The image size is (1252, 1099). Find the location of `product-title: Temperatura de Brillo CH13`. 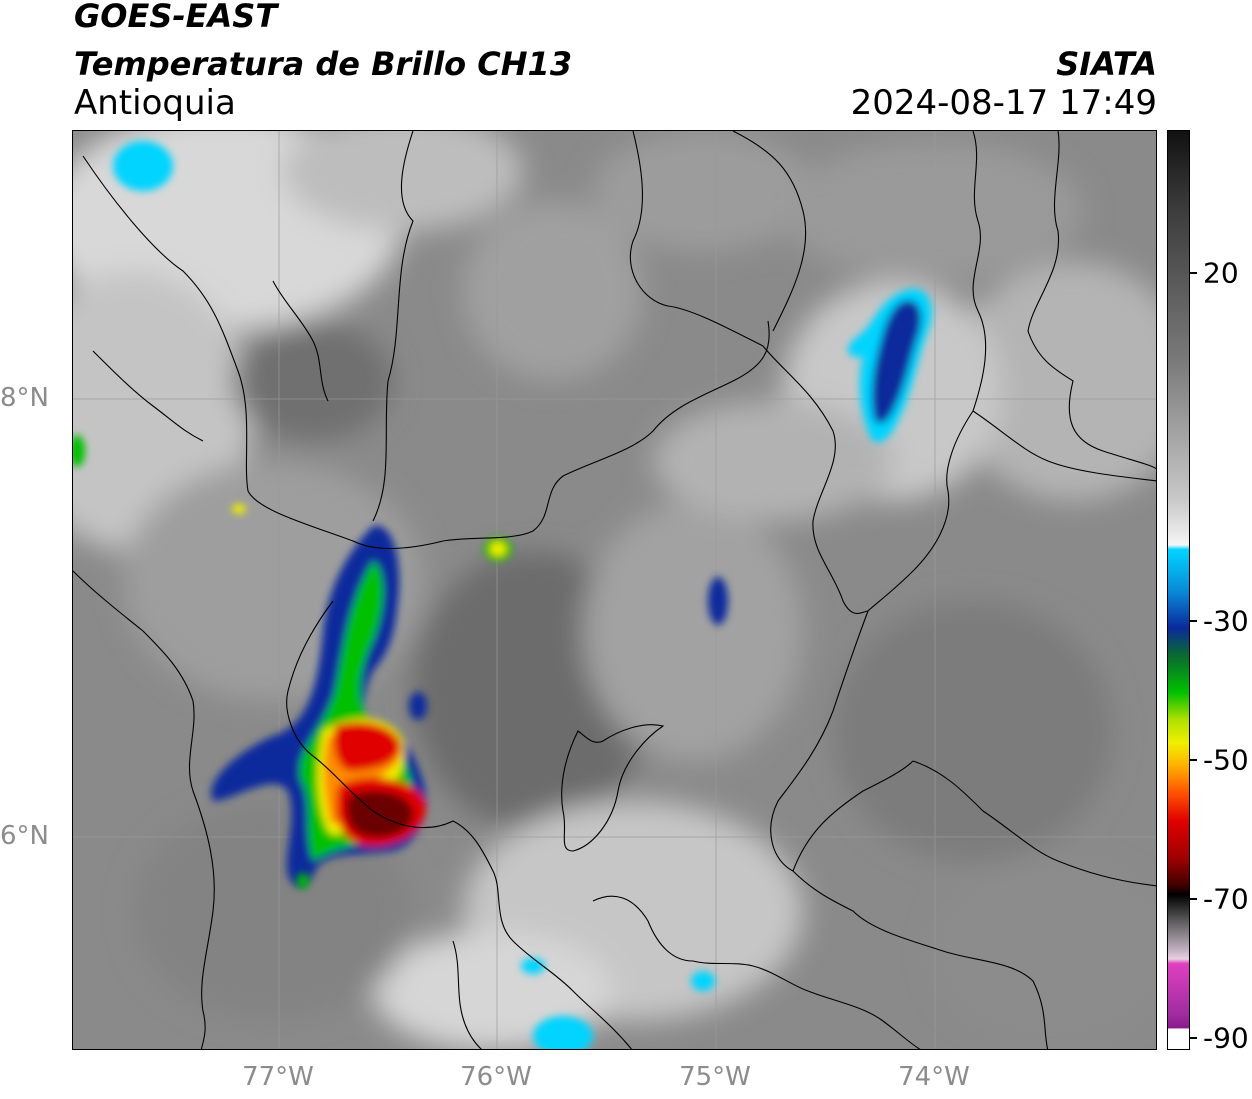

product-title: Temperatura de Brillo CH13 is located at coordinates (323, 64).